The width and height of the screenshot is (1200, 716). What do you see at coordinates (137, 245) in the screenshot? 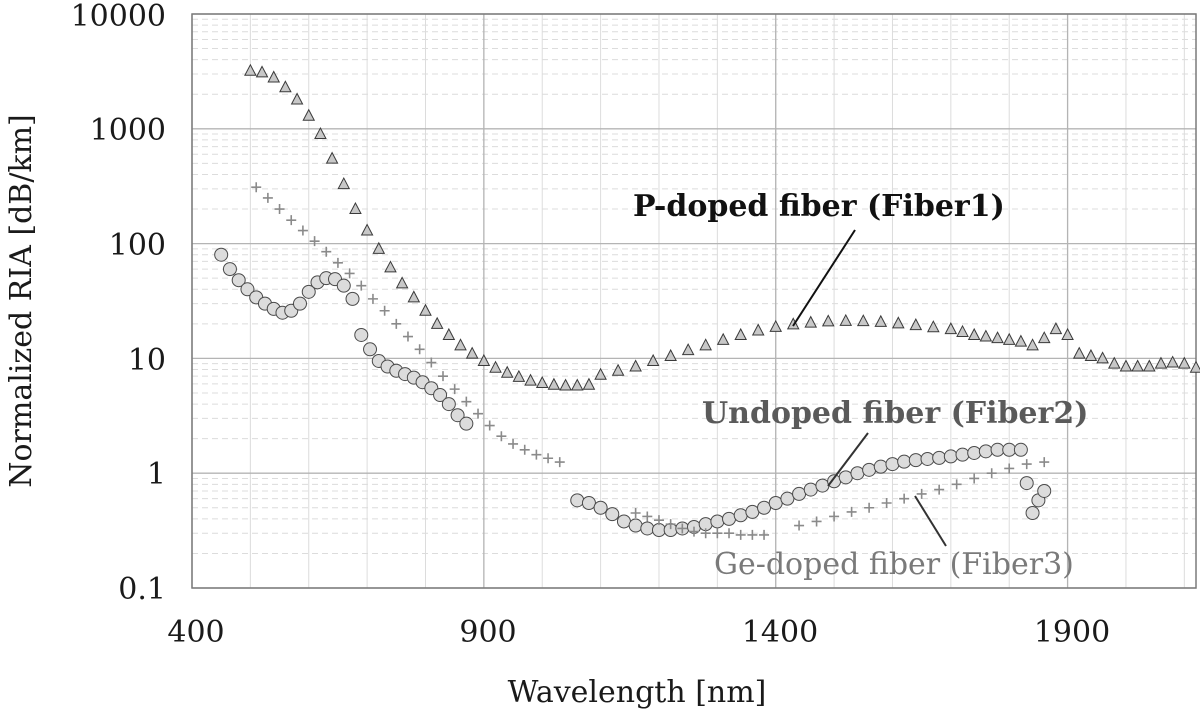
I see `y-tick-label: 100` at bounding box center [137, 245].